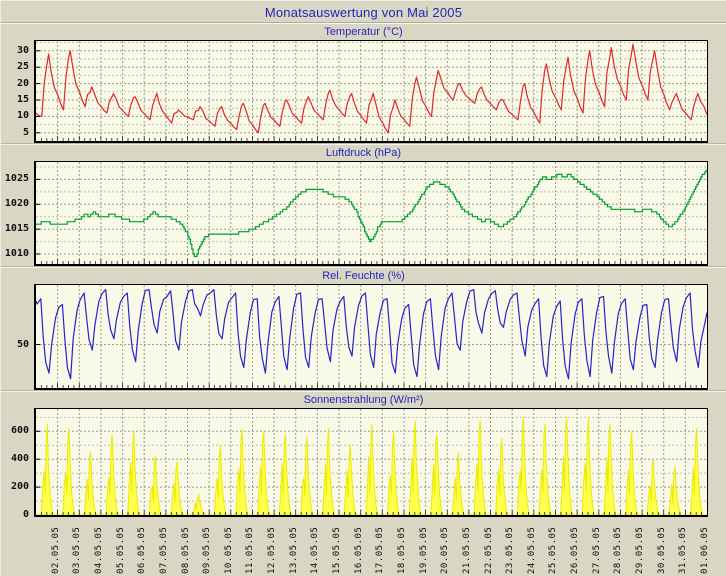 The height and width of the screenshot is (576, 726). Describe the element at coordinates (358, 550) in the screenshot. I see `x-tick-label: 16.05.05` at that location.